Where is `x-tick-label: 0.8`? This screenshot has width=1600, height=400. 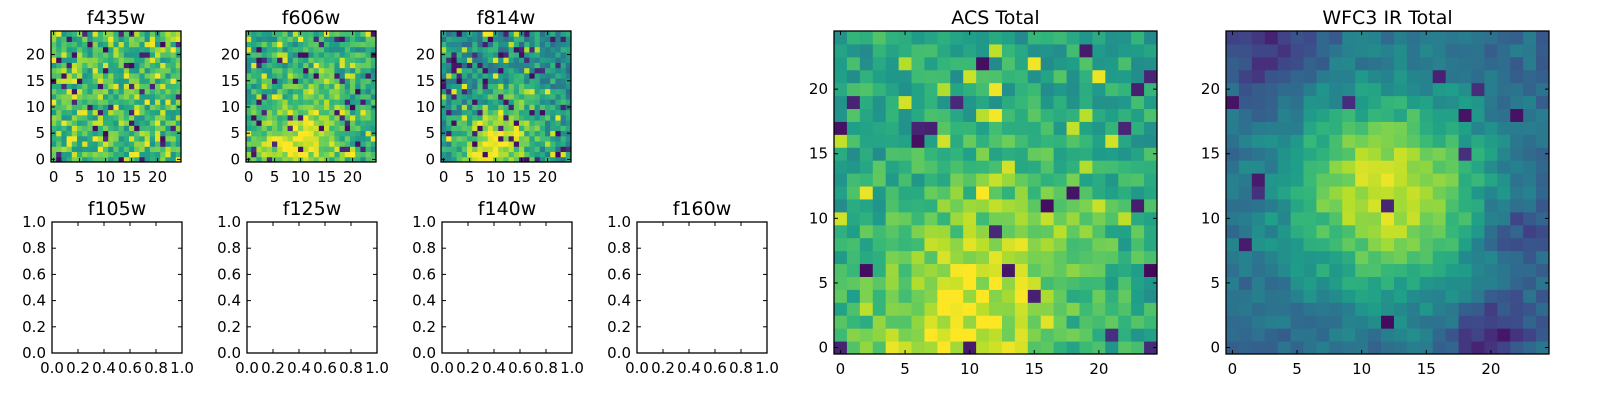 x-tick-label: 0.8 is located at coordinates (546, 368).